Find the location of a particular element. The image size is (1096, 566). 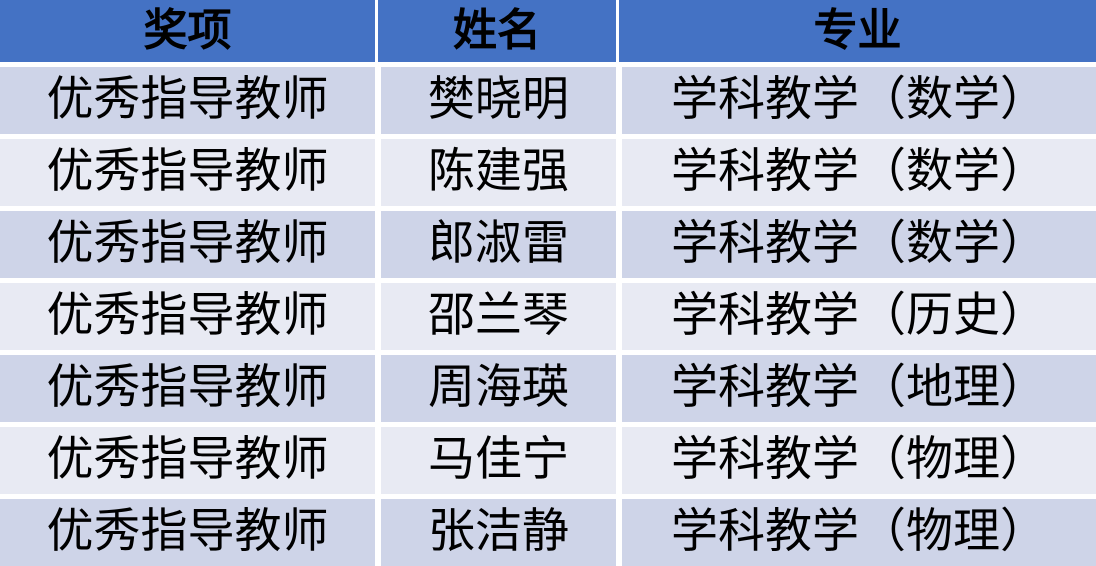

table-row: 优秀指导教师 邵兰琴 学科教学（历史） is located at coordinates (548, 314).